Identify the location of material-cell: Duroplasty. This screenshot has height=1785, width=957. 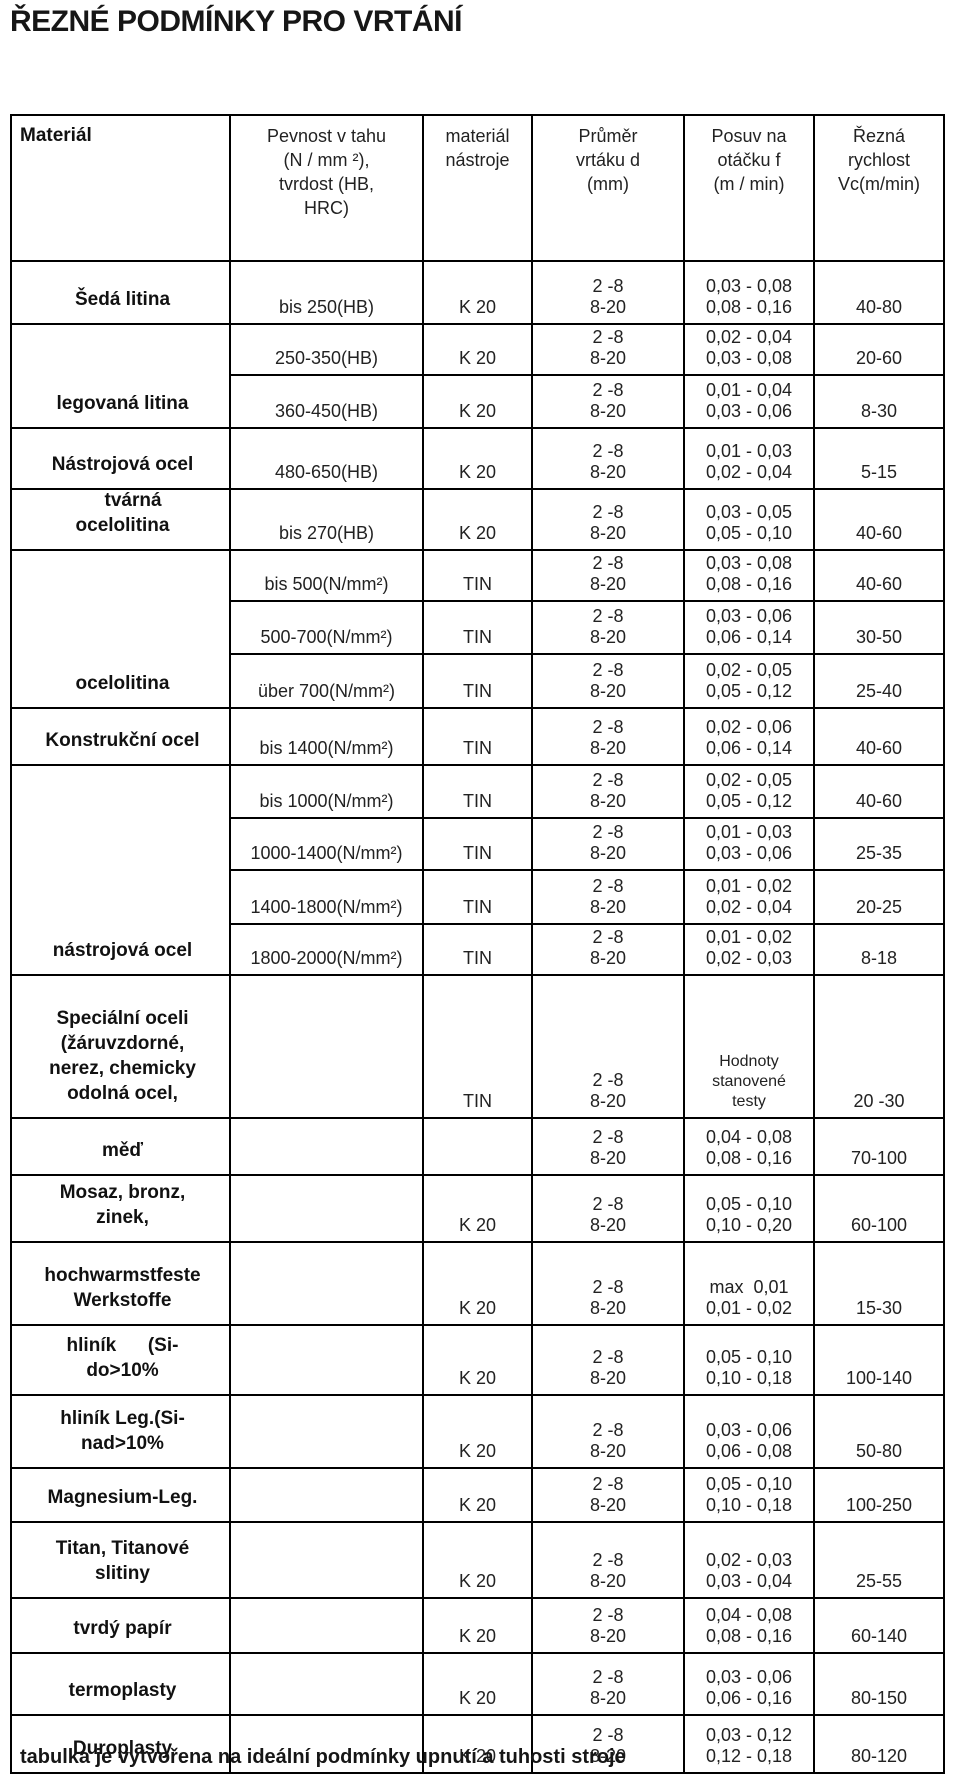
(120, 1744).